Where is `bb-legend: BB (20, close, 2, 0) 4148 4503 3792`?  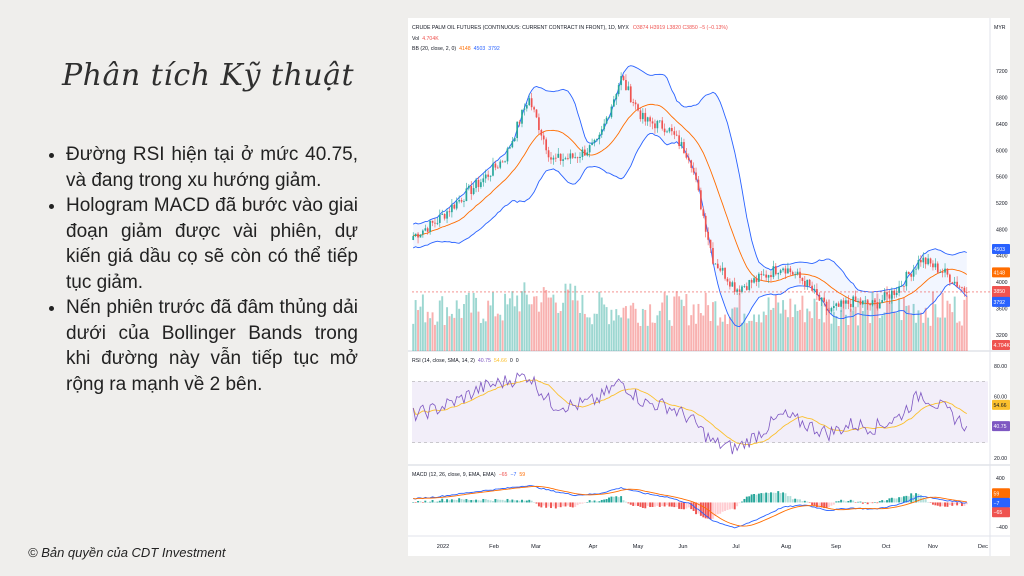 bb-legend: BB (20, close, 2, 0) 4148 4503 3792 is located at coordinates (456, 49).